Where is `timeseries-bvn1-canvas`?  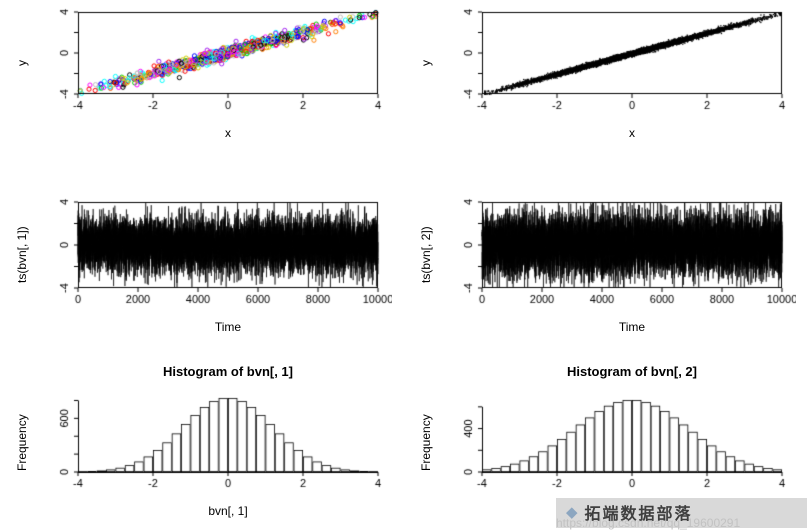 timeseries-bvn1-canvas is located at coordinates (211, 255).